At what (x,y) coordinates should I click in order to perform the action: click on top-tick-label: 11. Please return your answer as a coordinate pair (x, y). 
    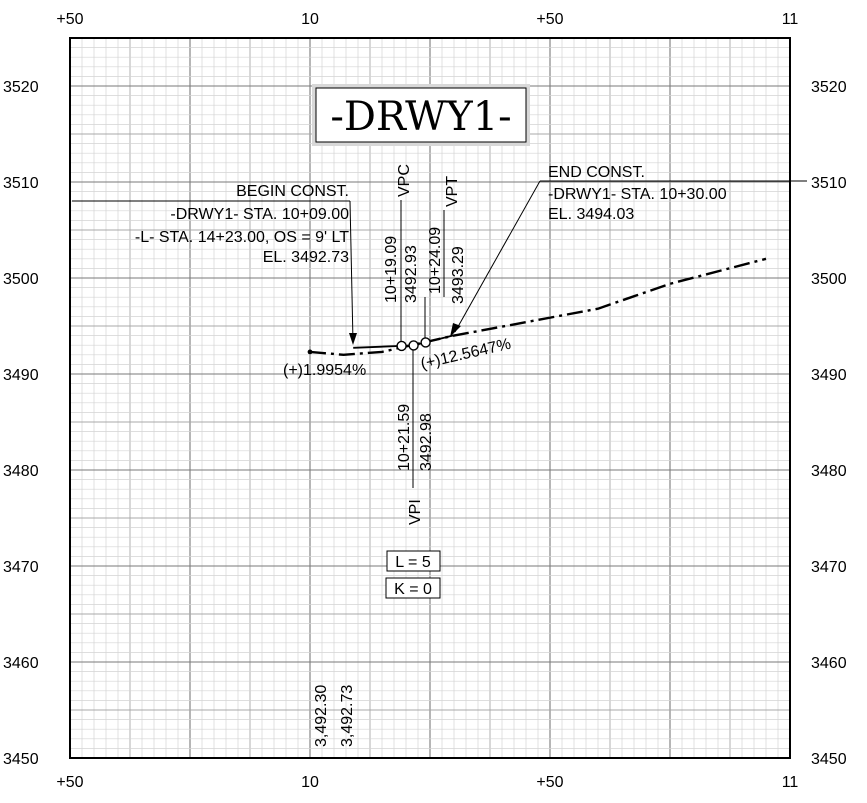
    Looking at the image, I should click on (790, 19).